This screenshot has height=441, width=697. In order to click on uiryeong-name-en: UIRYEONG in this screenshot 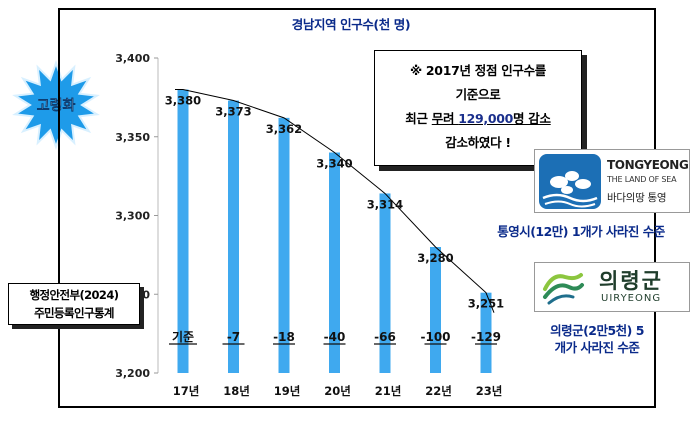, I will do `click(631, 298)`.